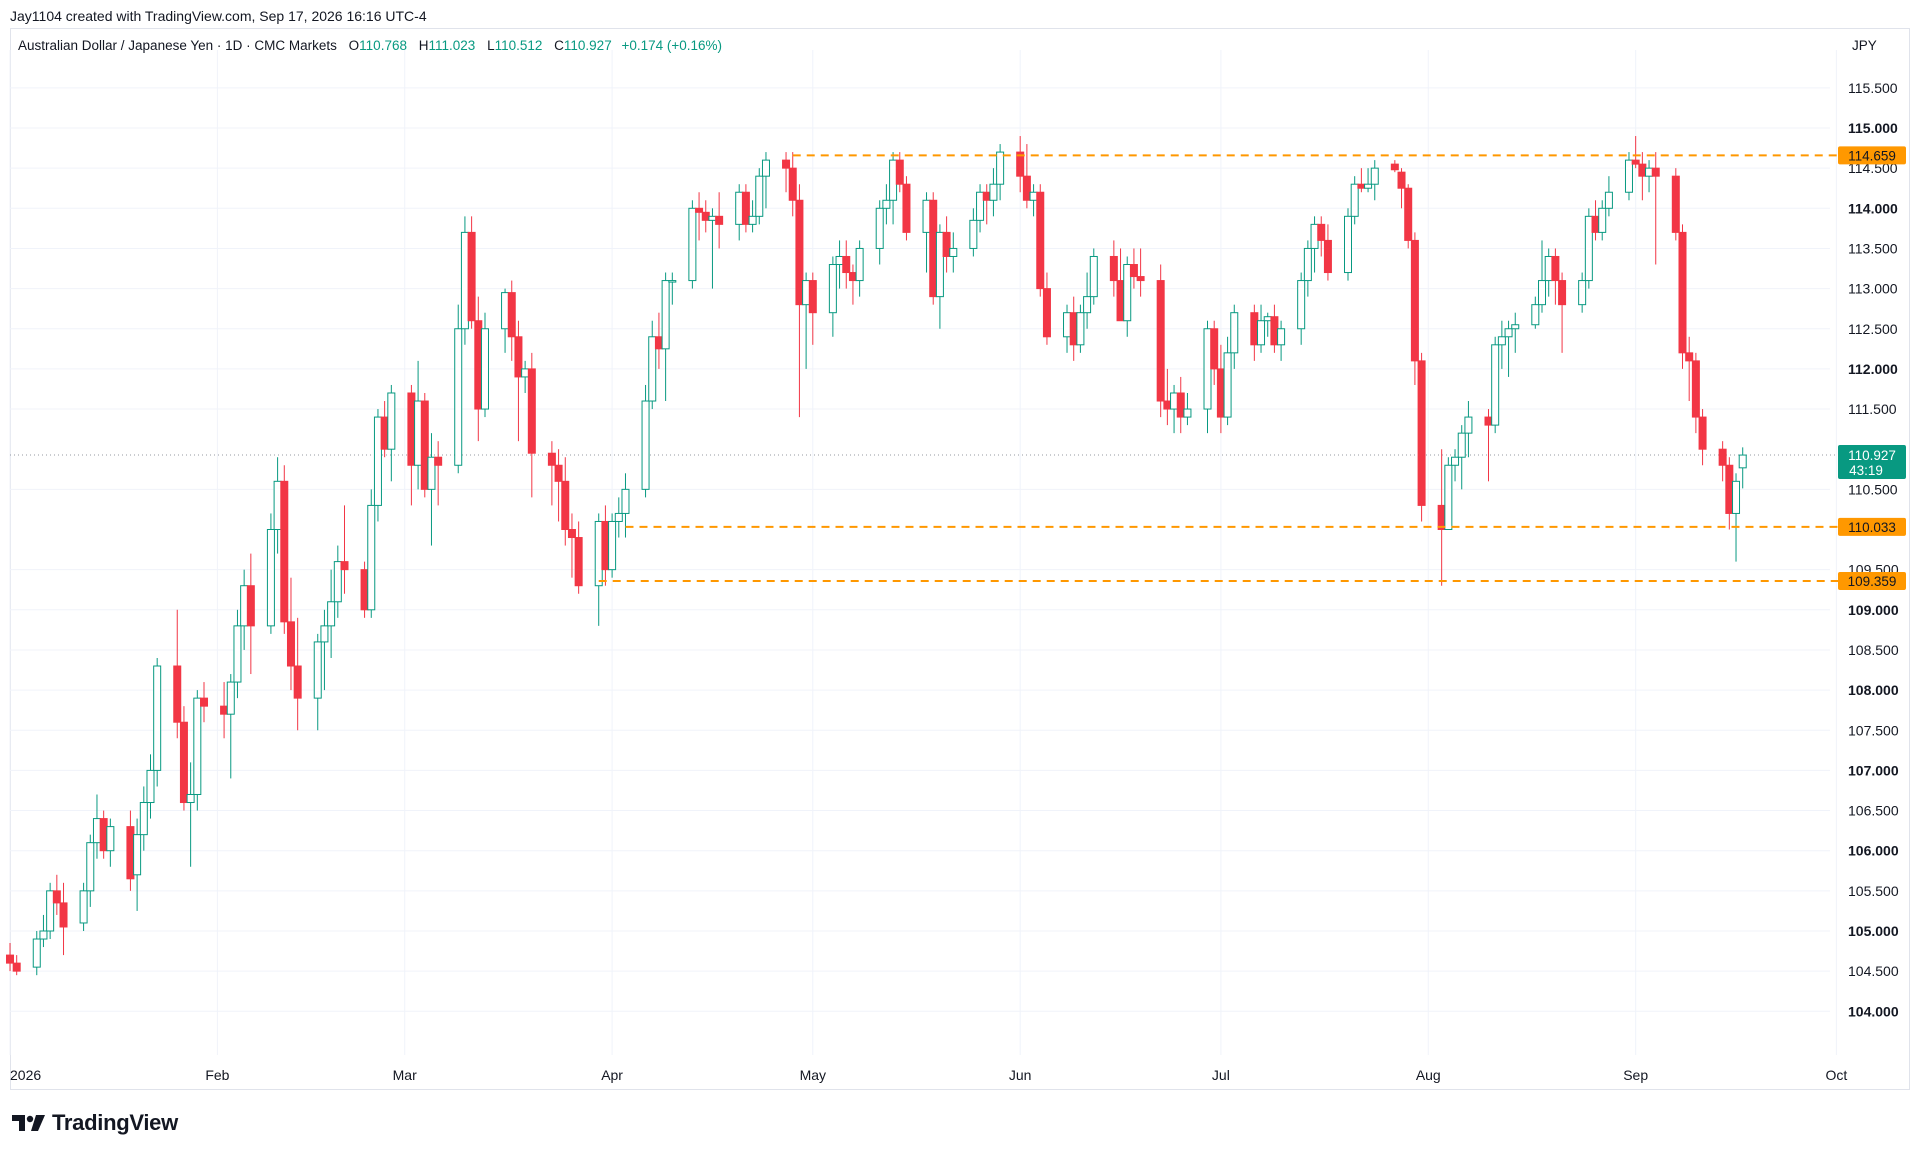  I want to click on x-tick-label: Jun, so click(1020, 1075).